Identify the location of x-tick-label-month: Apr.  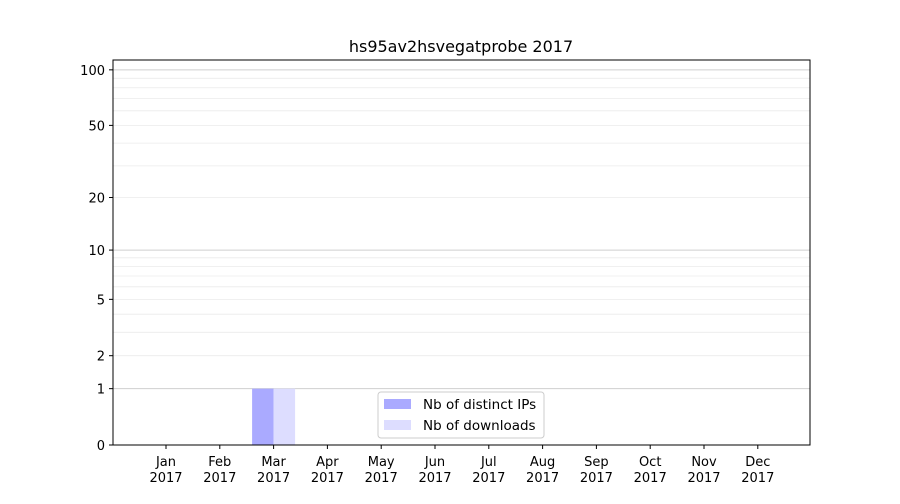
(327, 462).